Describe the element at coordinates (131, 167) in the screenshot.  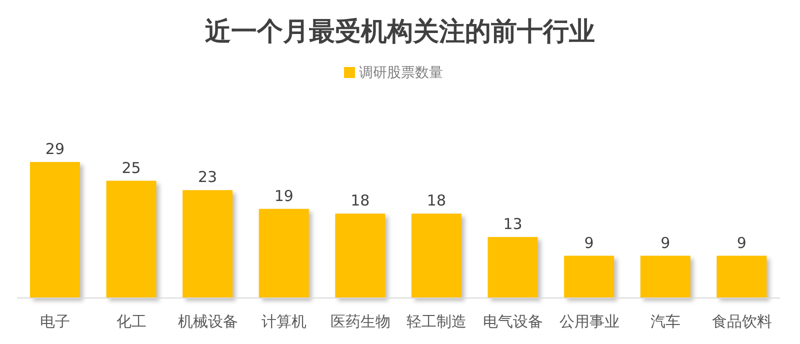
I see `data-label: 25` at that location.